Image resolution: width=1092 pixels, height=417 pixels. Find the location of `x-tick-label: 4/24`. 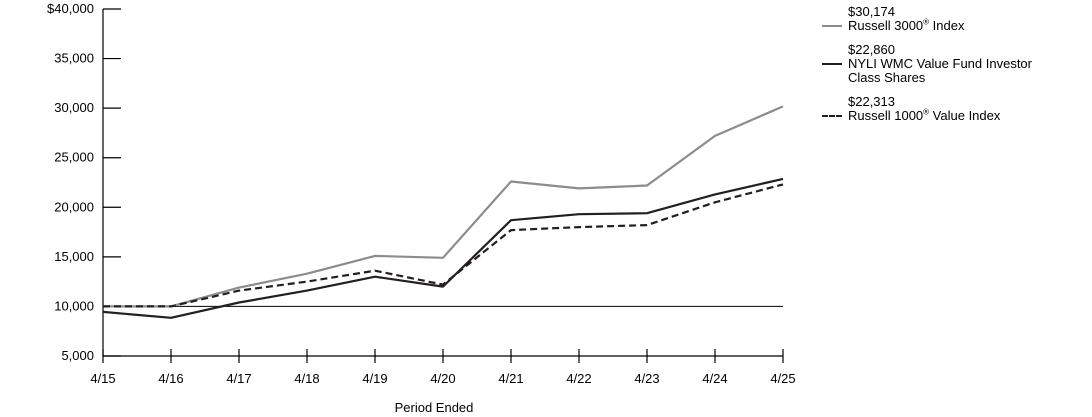

x-tick-label: 4/24 is located at coordinates (714, 378).